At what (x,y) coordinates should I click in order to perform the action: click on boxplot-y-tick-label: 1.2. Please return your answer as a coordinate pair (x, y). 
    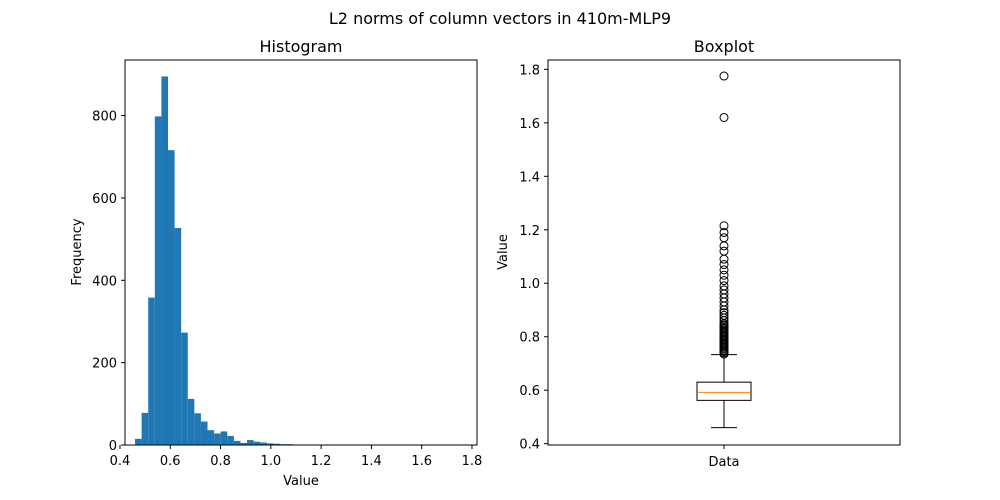
    Looking at the image, I should click on (529, 231).